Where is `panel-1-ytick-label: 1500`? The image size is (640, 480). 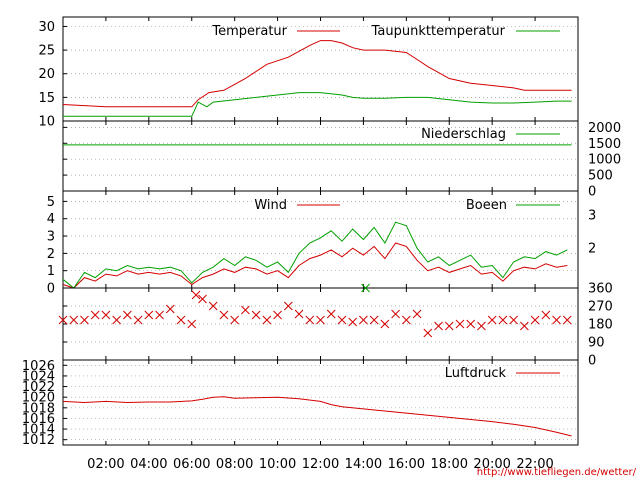
panel-1-ytick-label: 1500 is located at coordinates (604, 144).